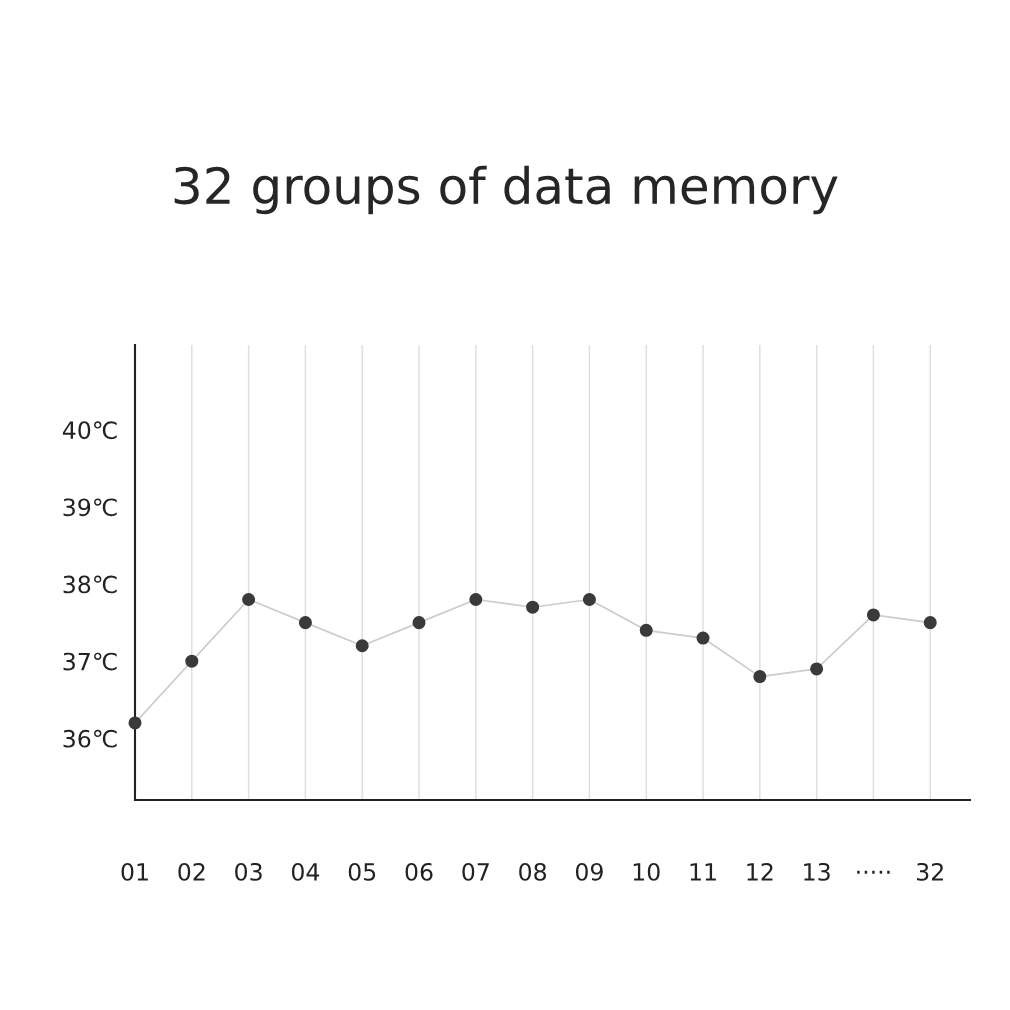  What do you see at coordinates (646, 871) in the screenshot?
I see `x-tick-label: 10` at bounding box center [646, 871].